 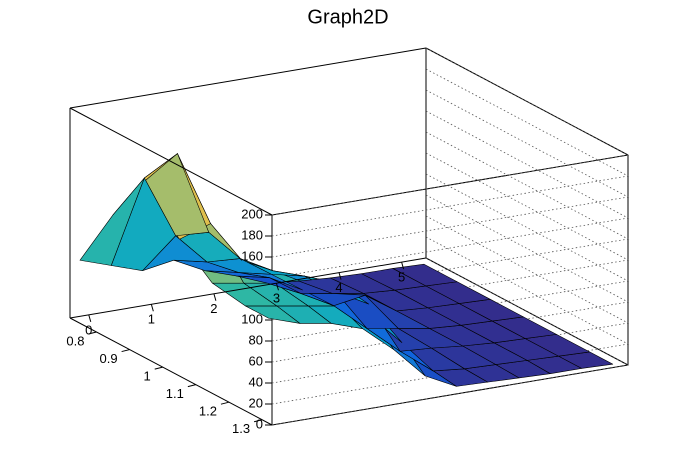 What do you see at coordinates (401, 277) in the screenshot?
I see `x-tick-label: 5` at bounding box center [401, 277].